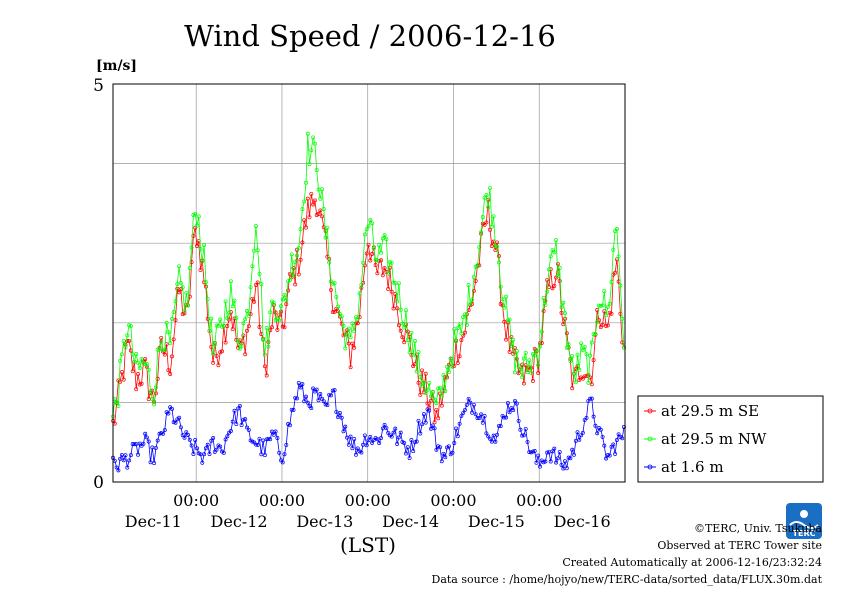  I want to click on legend-label: at 29.5 m SE, so click(710, 411).